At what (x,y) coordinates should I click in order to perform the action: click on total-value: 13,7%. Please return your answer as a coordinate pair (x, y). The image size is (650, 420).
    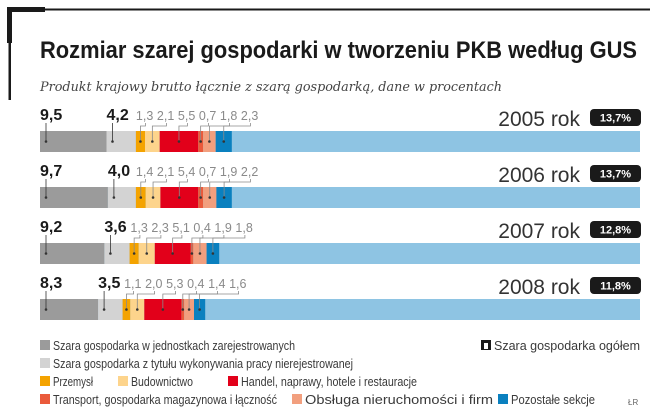
    Looking at the image, I should click on (615, 119).